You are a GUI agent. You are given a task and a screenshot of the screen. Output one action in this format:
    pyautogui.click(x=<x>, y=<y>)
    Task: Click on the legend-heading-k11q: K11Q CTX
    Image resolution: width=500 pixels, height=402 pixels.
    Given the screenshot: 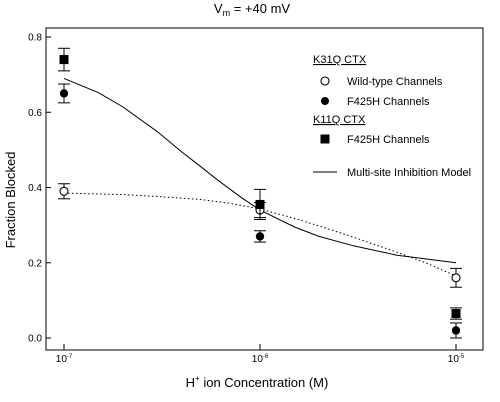 What is the action you would take?
    pyautogui.click(x=339, y=120)
    